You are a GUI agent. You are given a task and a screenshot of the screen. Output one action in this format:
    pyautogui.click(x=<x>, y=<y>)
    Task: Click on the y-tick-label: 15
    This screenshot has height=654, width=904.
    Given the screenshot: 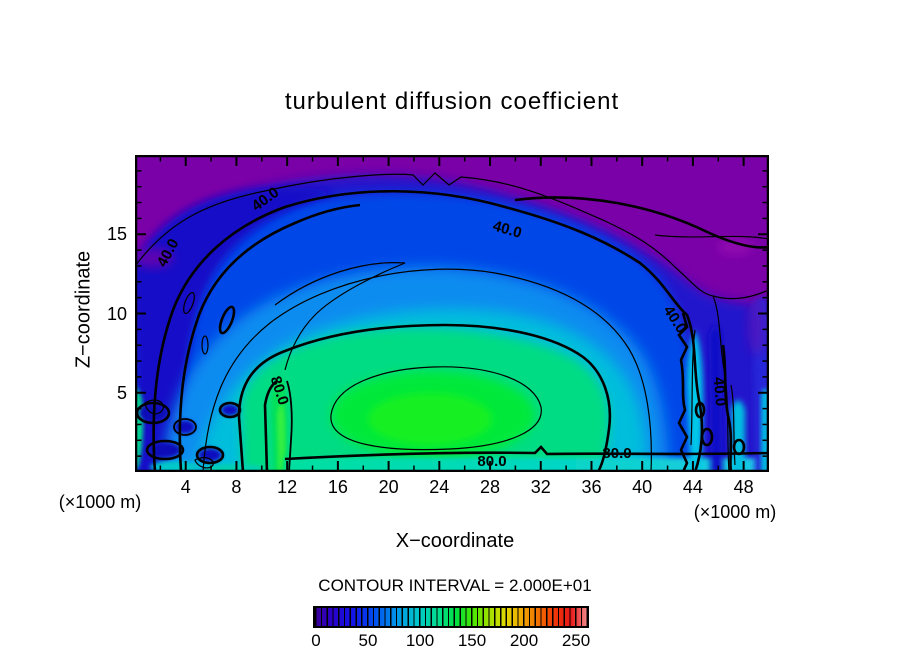 What is the action you would take?
    pyautogui.click(x=116, y=234)
    